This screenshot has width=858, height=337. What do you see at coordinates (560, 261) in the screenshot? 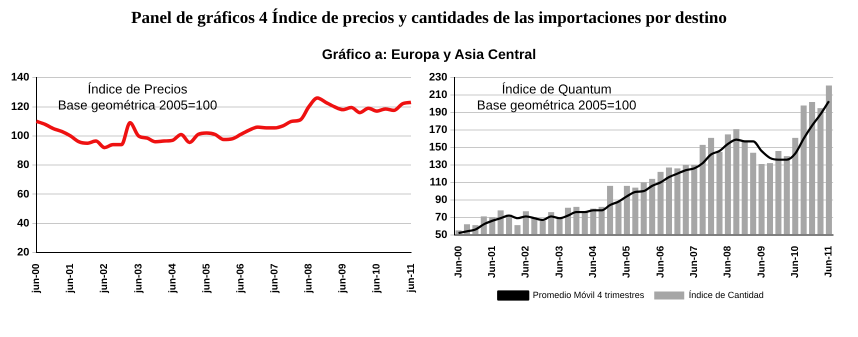
I see `x-tick-label: Jun-03` at bounding box center [560, 261].